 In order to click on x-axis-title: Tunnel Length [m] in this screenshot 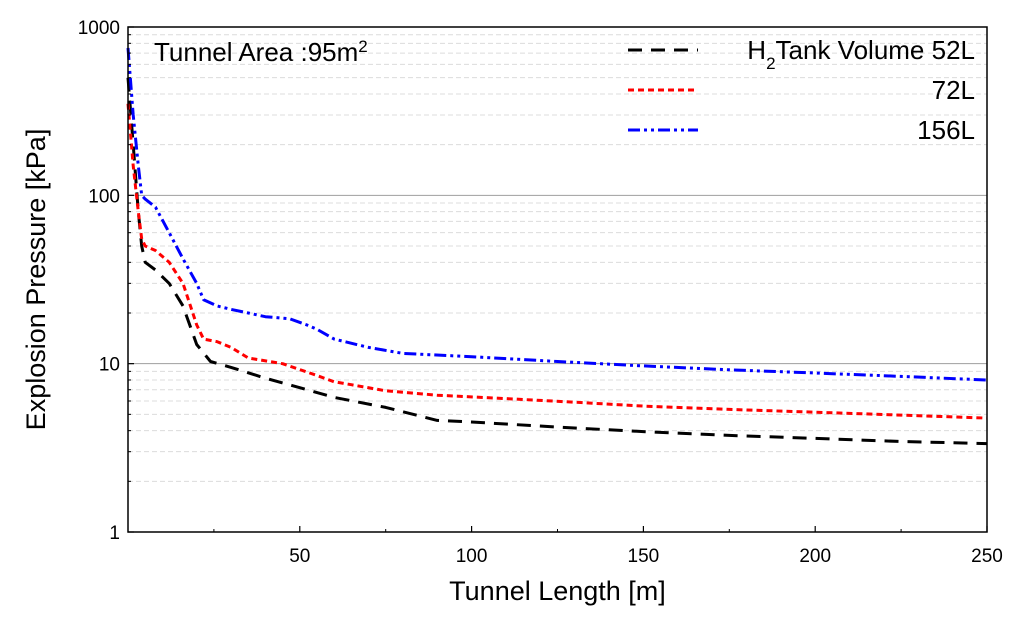, I will do `click(557, 591)`.